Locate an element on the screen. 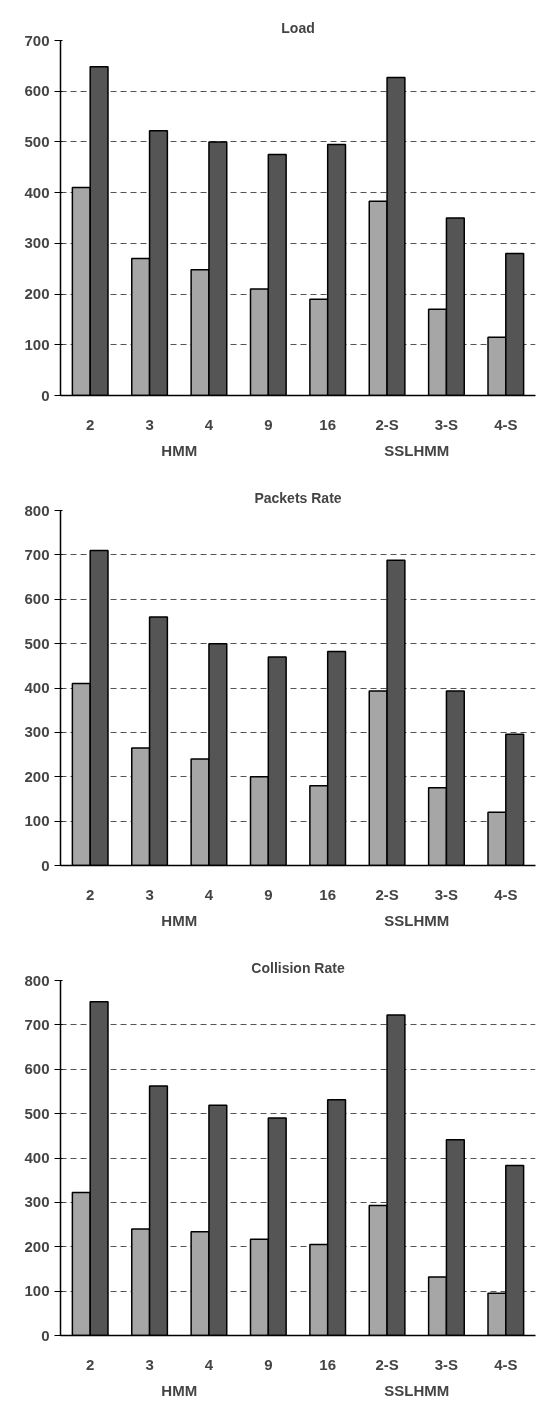  chart-title: Collision Rate is located at coordinates (298, 967).